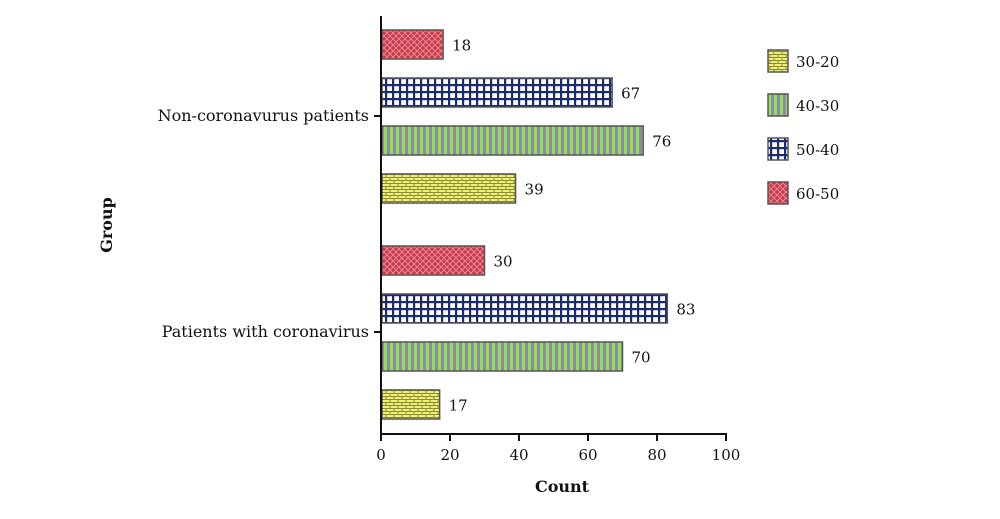 The height and width of the screenshot is (519, 1000). What do you see at coordinates (265, 331) in the screenshot?
I see `category-label-patients-with-coronavirus: Patients with coronavirus` at bounding box center [265, 331].